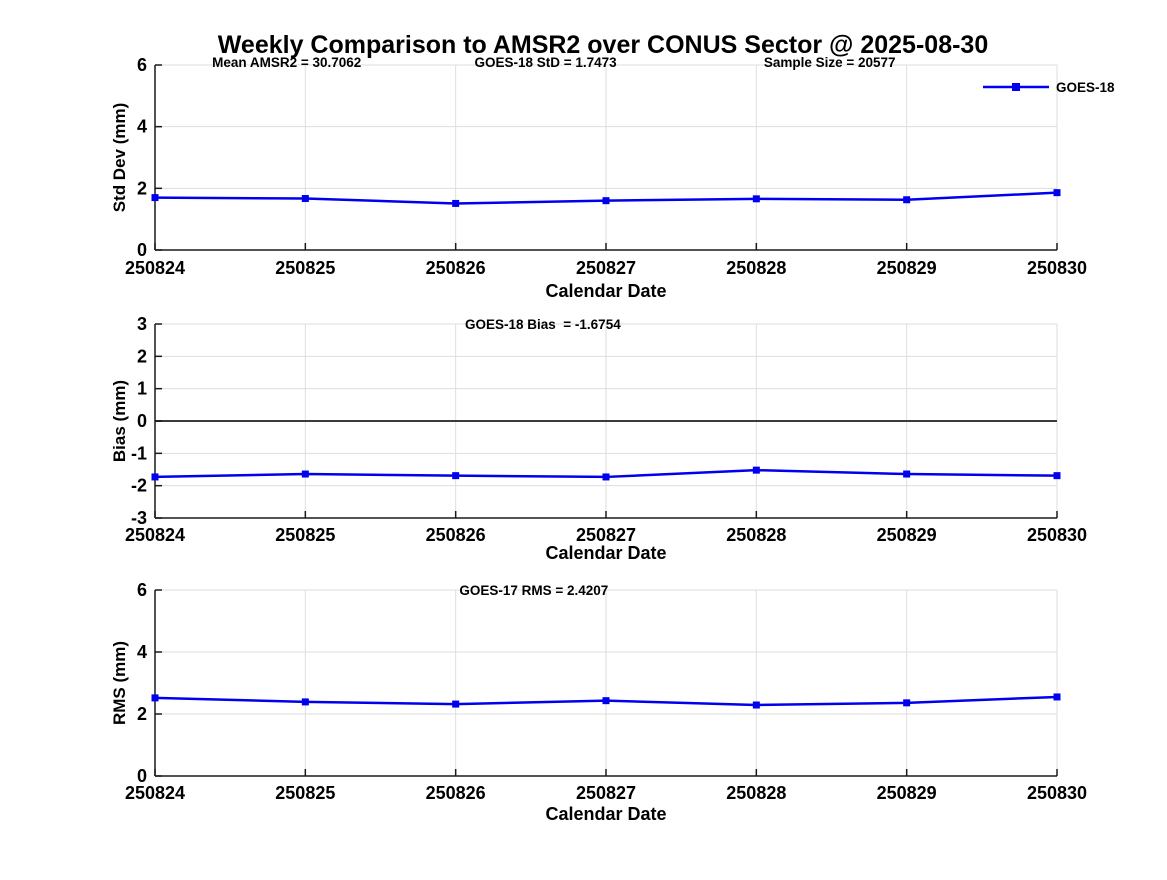  I want to click on y-tick-label: -2, so click(139, 486).